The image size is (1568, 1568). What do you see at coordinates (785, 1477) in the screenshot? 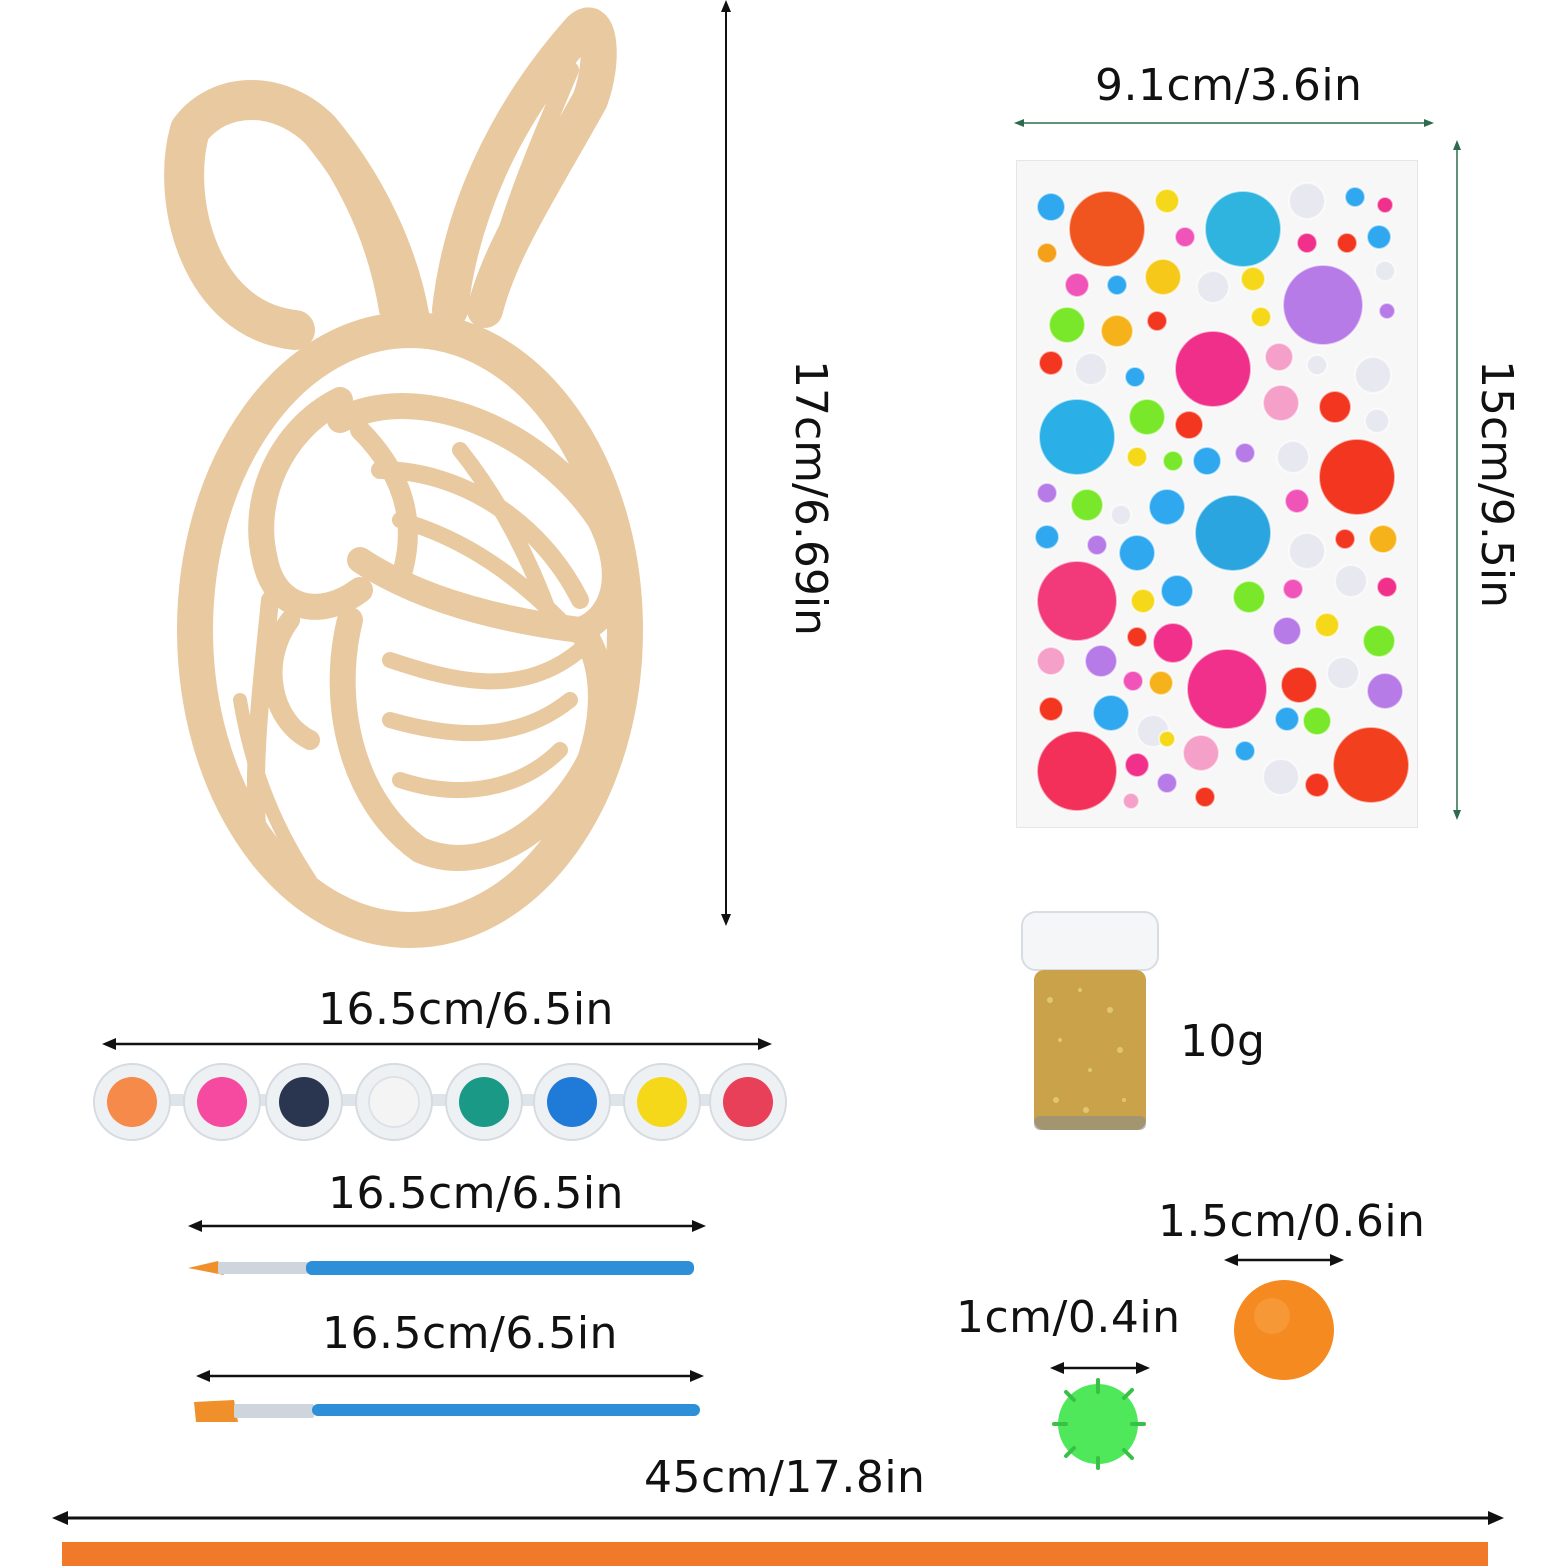
I see `ribbon-length-label: 45cm/17.8in` at bounding box center [785, 1477].